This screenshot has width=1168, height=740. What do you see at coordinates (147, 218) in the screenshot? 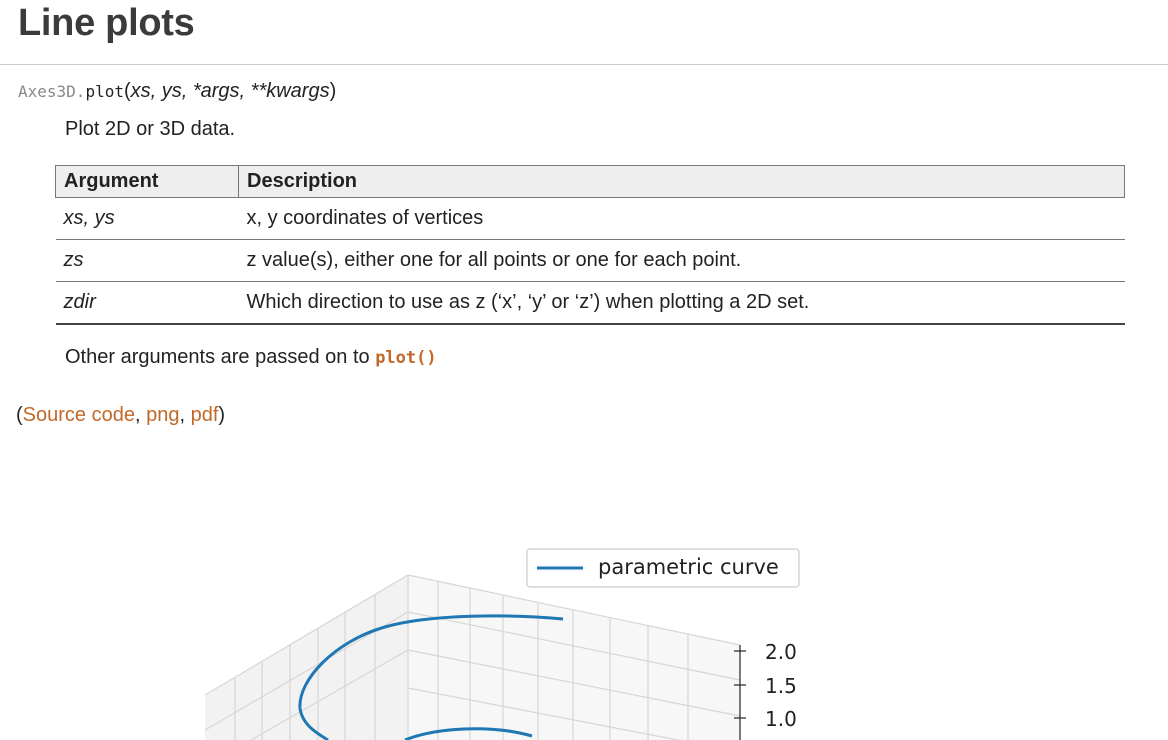
I see `argument-cell: xs, ys` at bounding box center [147, 218].